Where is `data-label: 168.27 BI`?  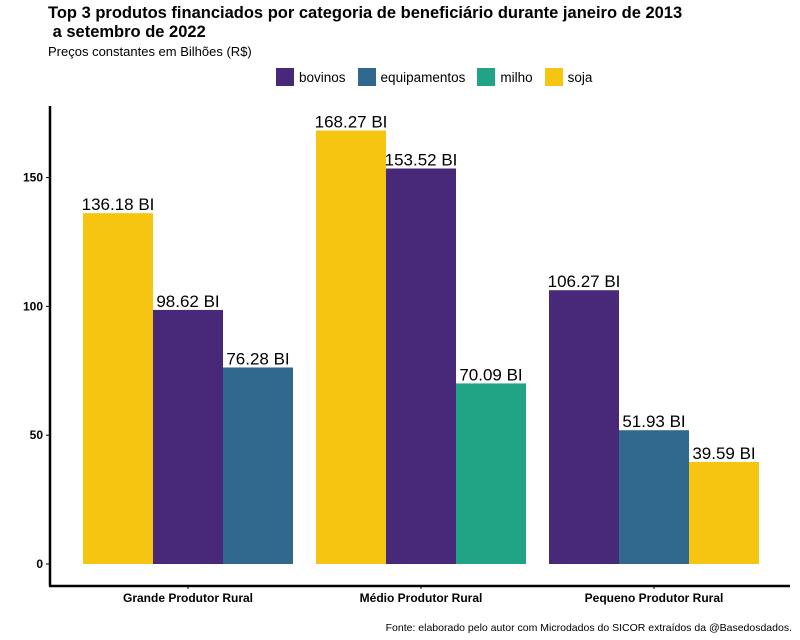 data-label: 168.27 BI is located at coordinates (351, 121).